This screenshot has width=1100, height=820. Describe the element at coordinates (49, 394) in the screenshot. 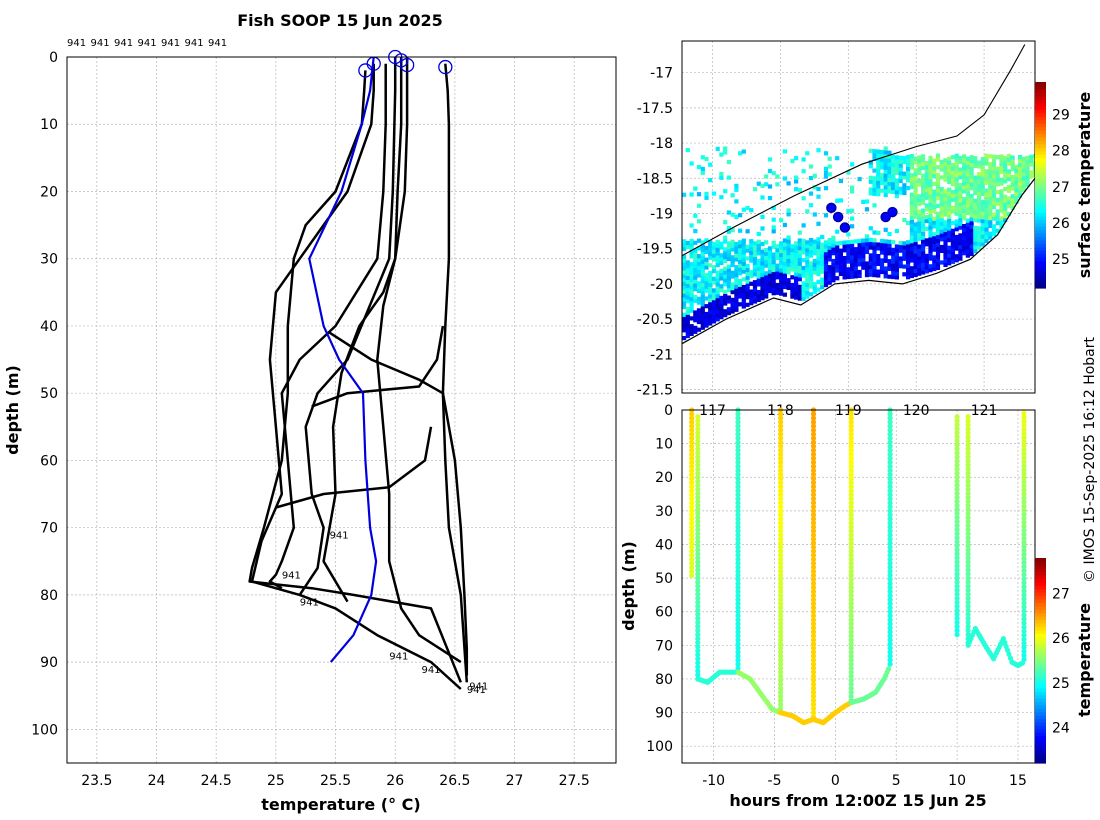

I see `y-tick-label: 50` at that location.